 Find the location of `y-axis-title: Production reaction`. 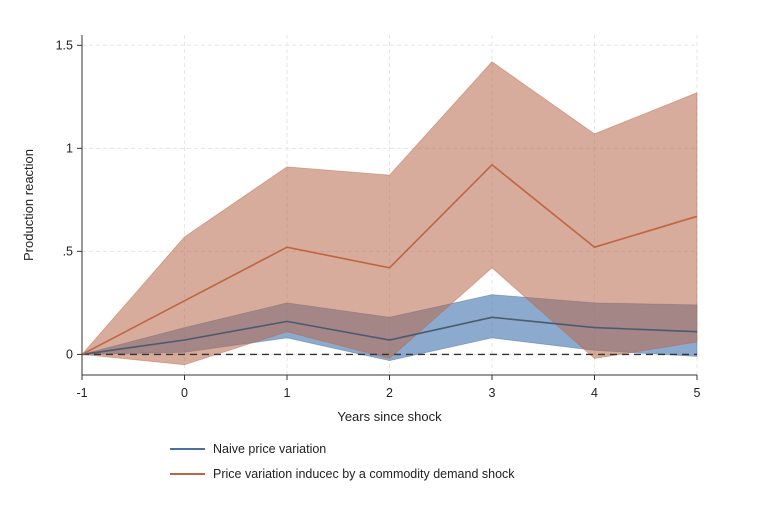

y-axis-title: Production reaction is located at coordinates (28, 205).